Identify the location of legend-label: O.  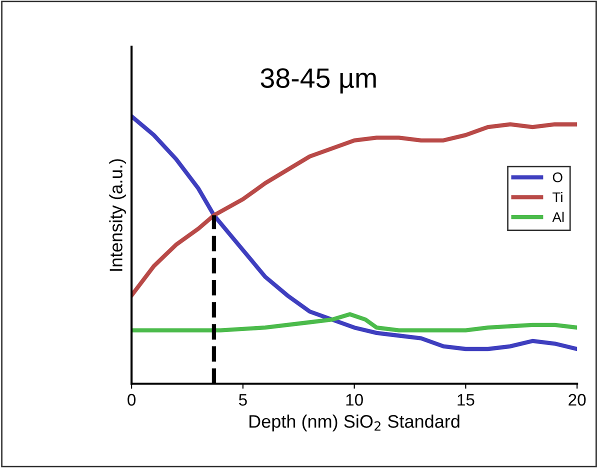
(557, 177).